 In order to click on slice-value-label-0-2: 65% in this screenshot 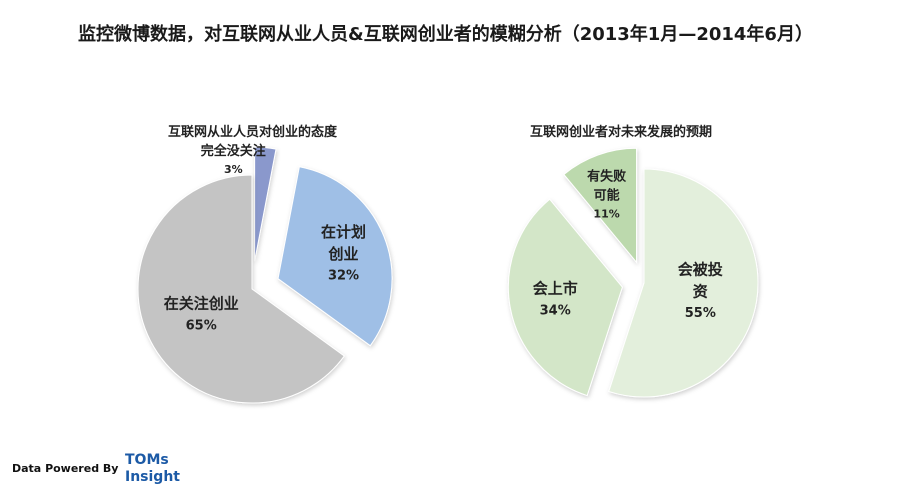, I will do `click(201, 325)`.